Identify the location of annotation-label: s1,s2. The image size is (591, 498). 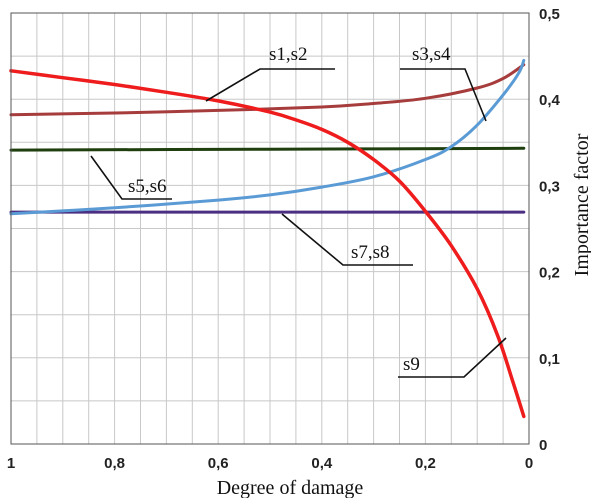
(288, 54).